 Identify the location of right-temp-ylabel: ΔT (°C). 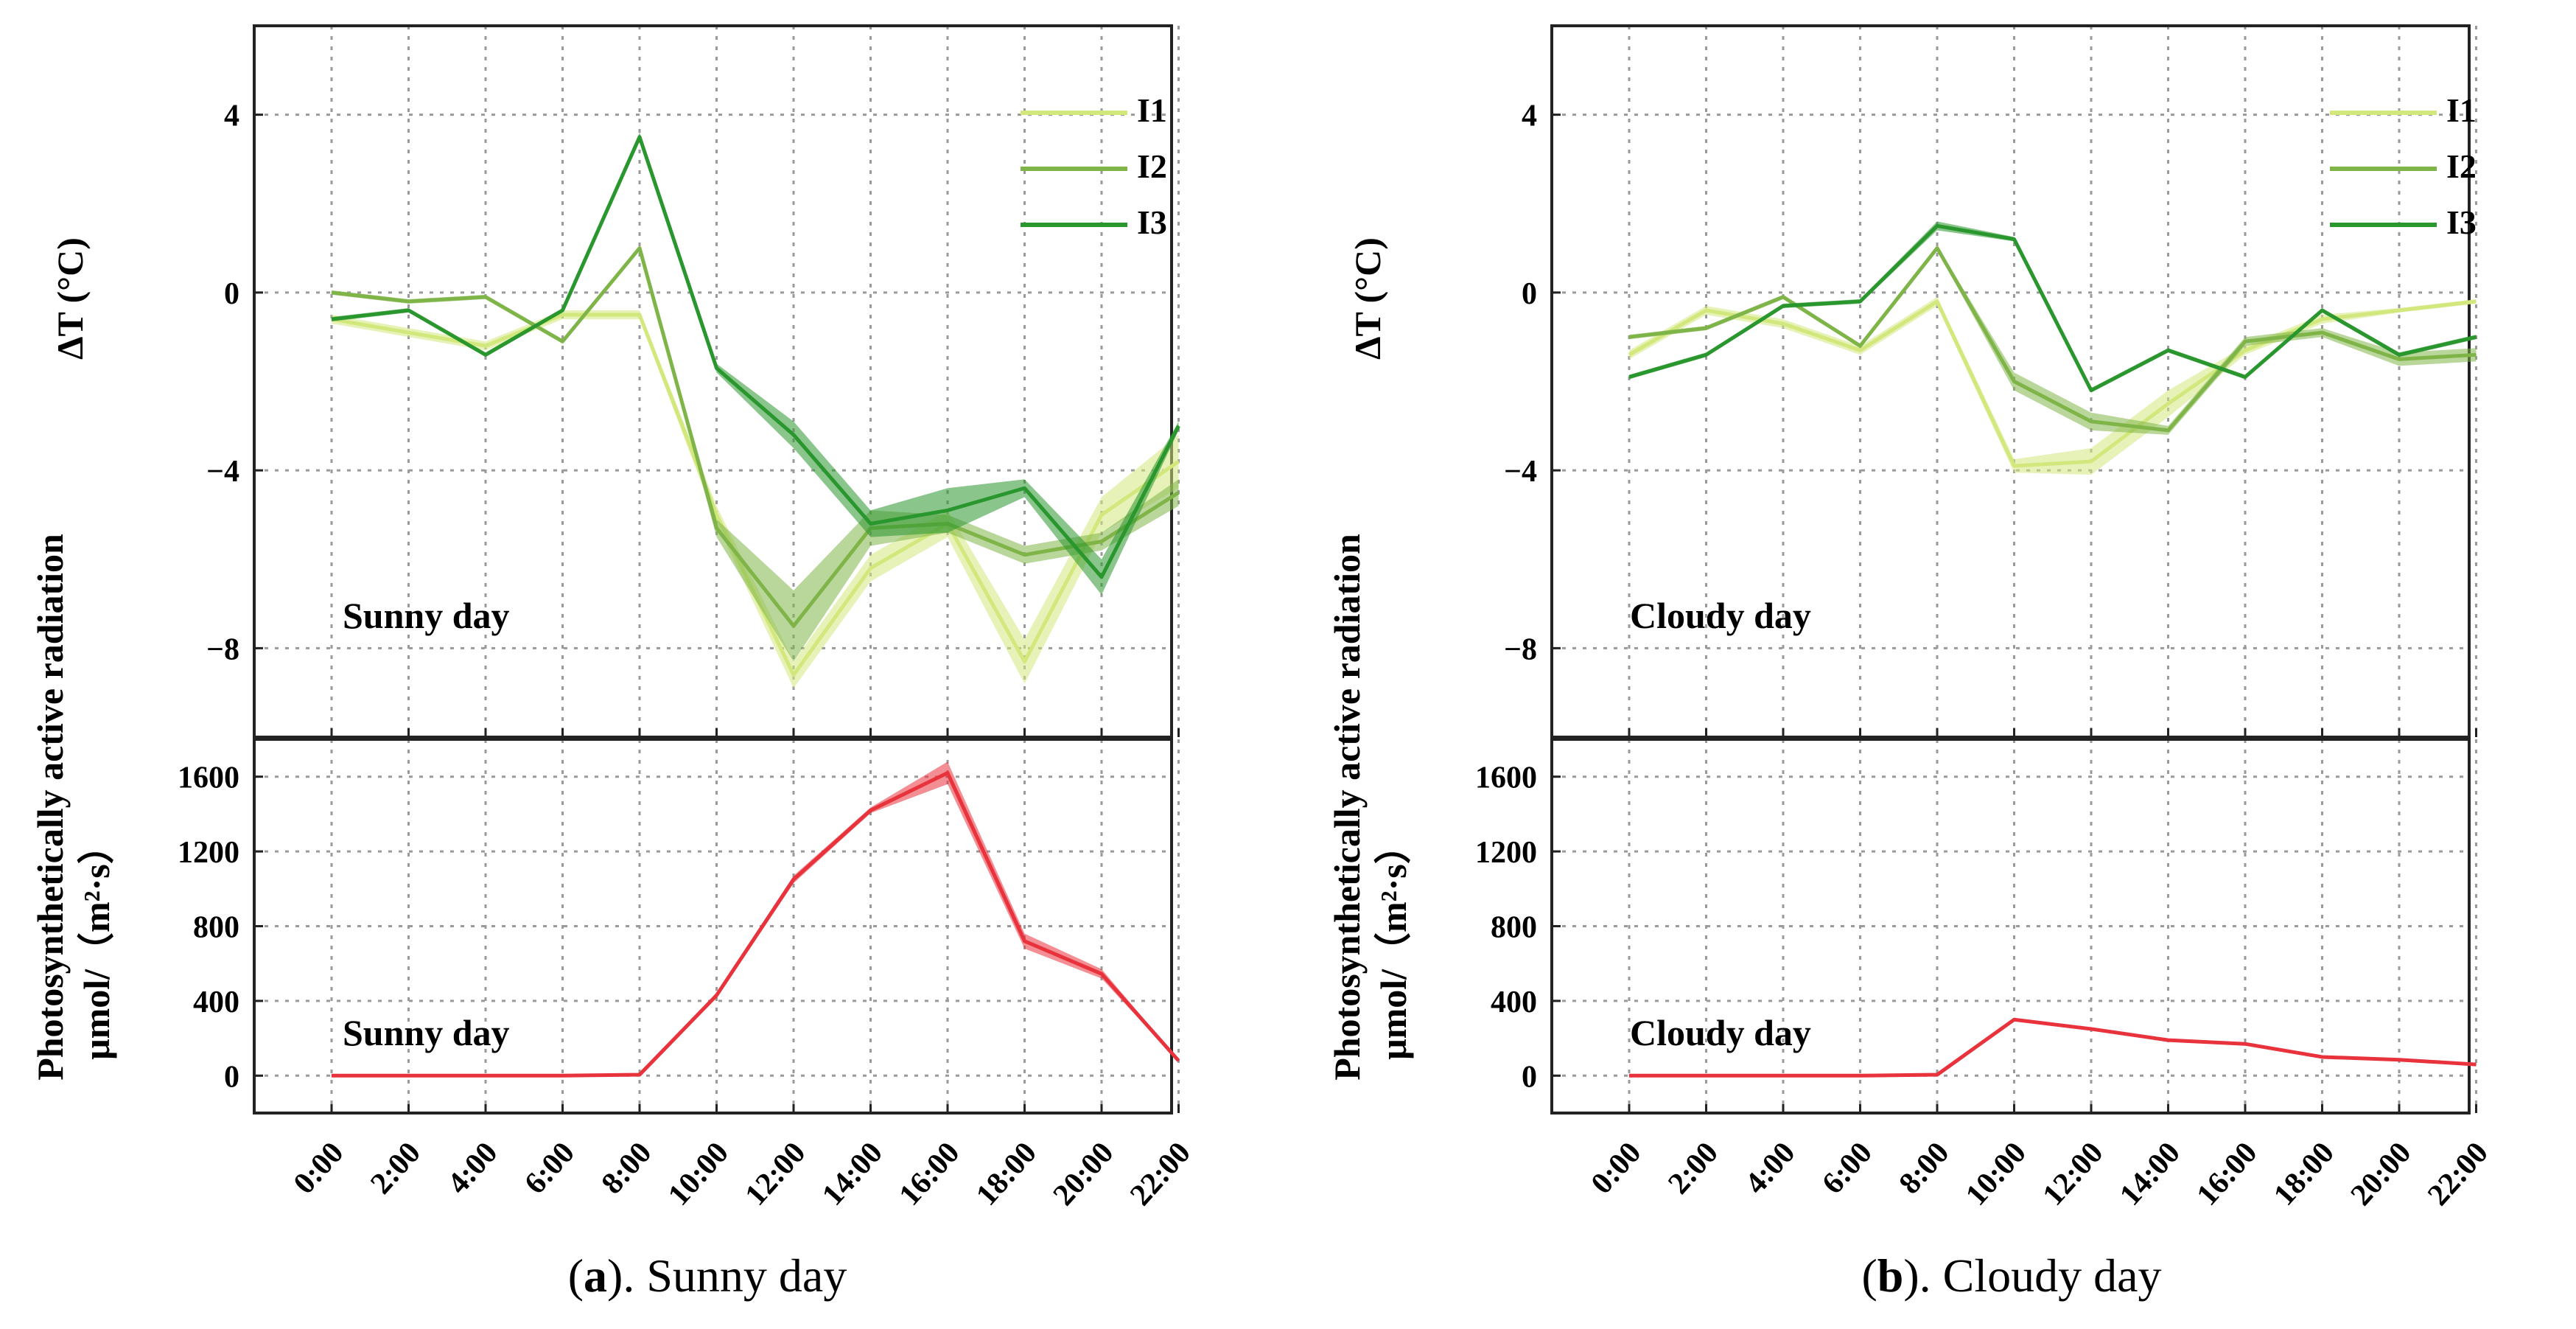
(1367, 298).